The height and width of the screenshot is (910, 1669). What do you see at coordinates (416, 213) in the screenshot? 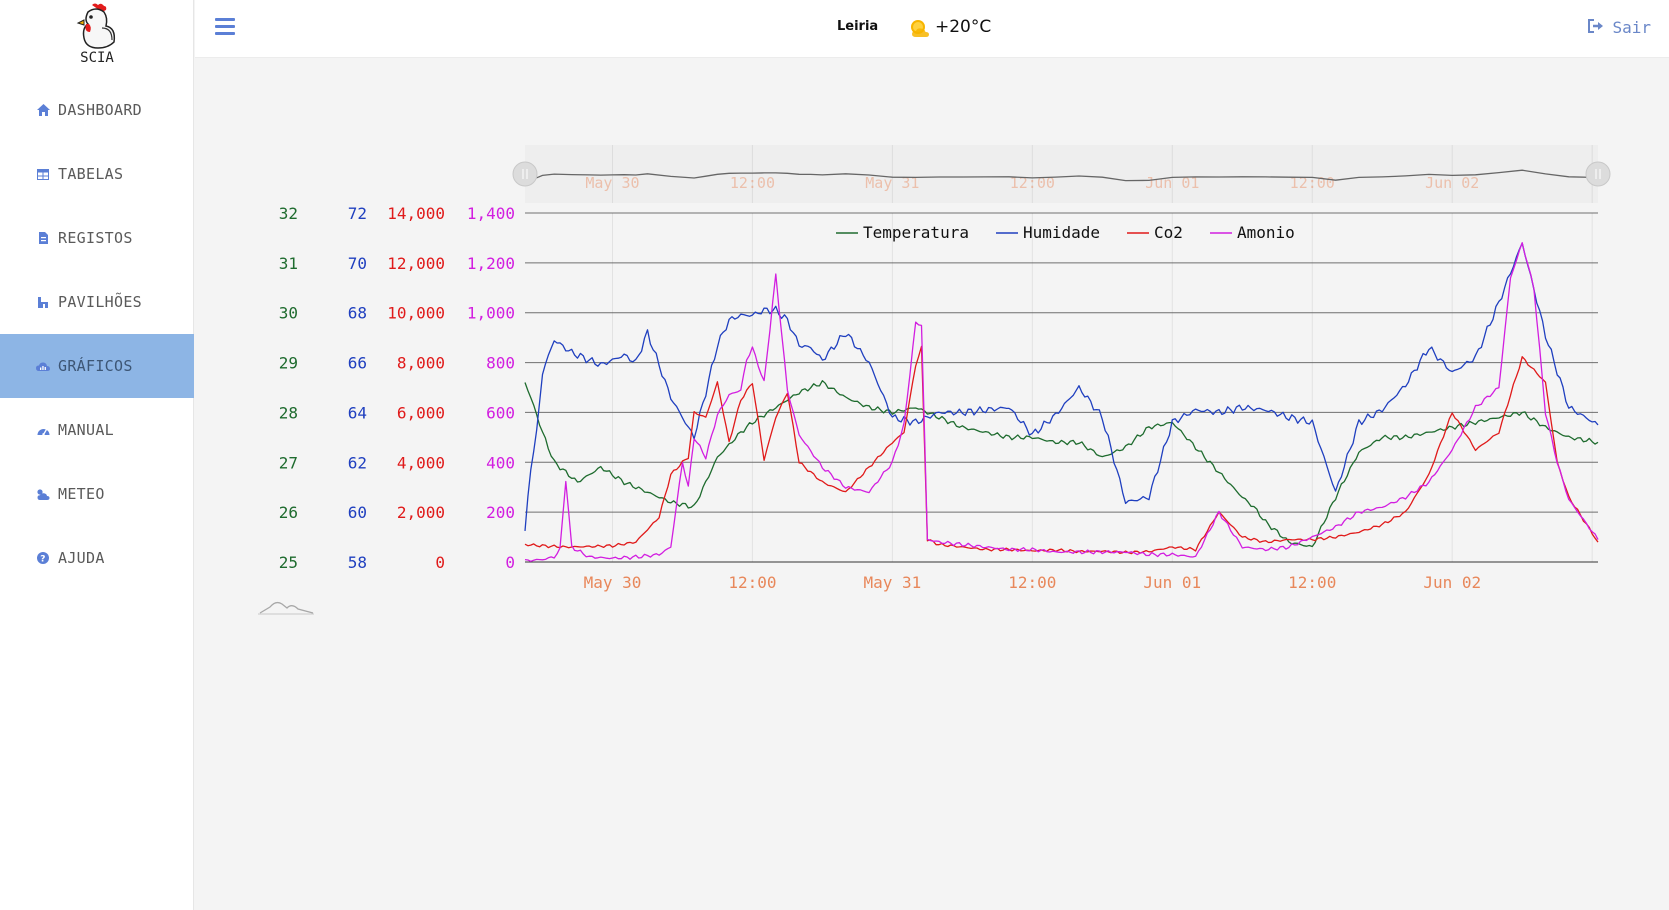
I see `y-axis-tick-label: 14,000` at bounding box center [416, 213].